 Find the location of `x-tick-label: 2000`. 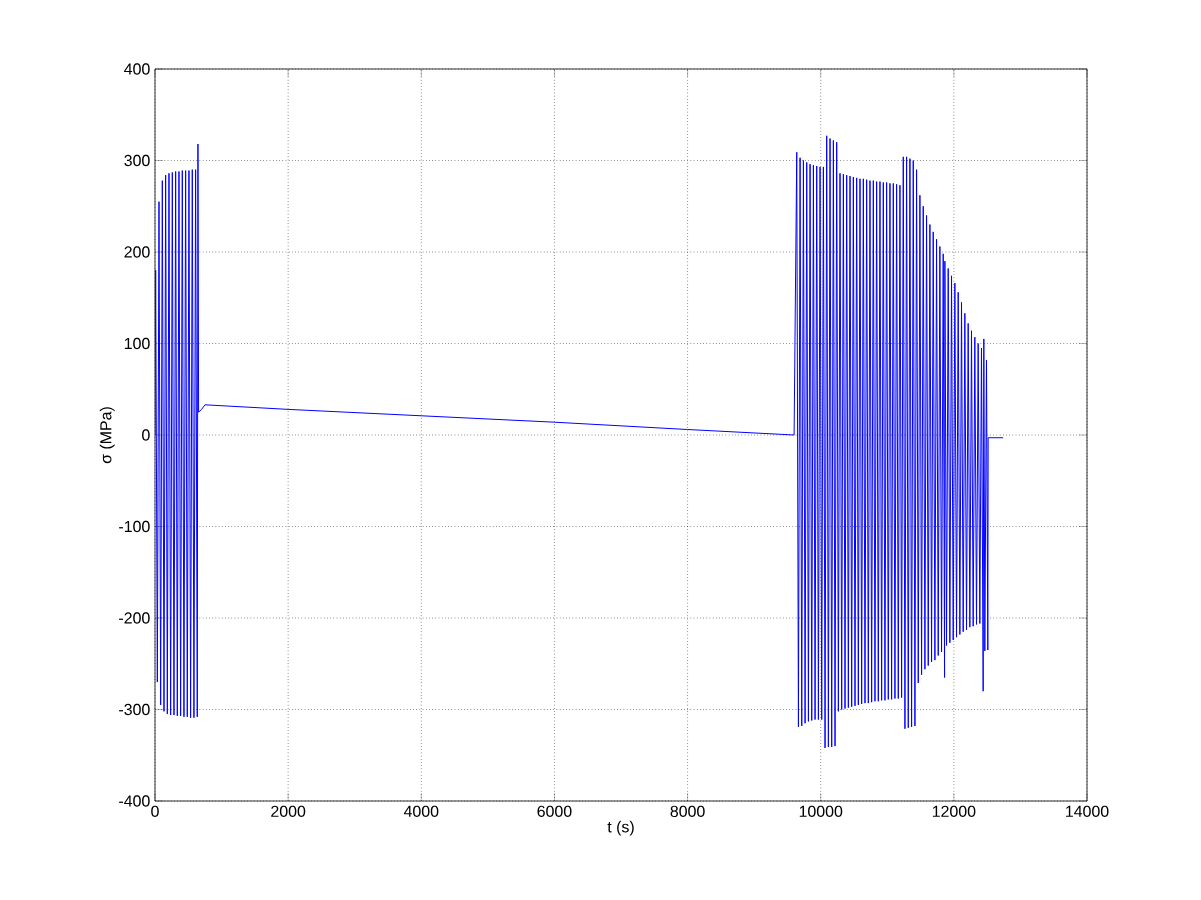

x-tick-label: 2000 is located at coordinates (288, 811).